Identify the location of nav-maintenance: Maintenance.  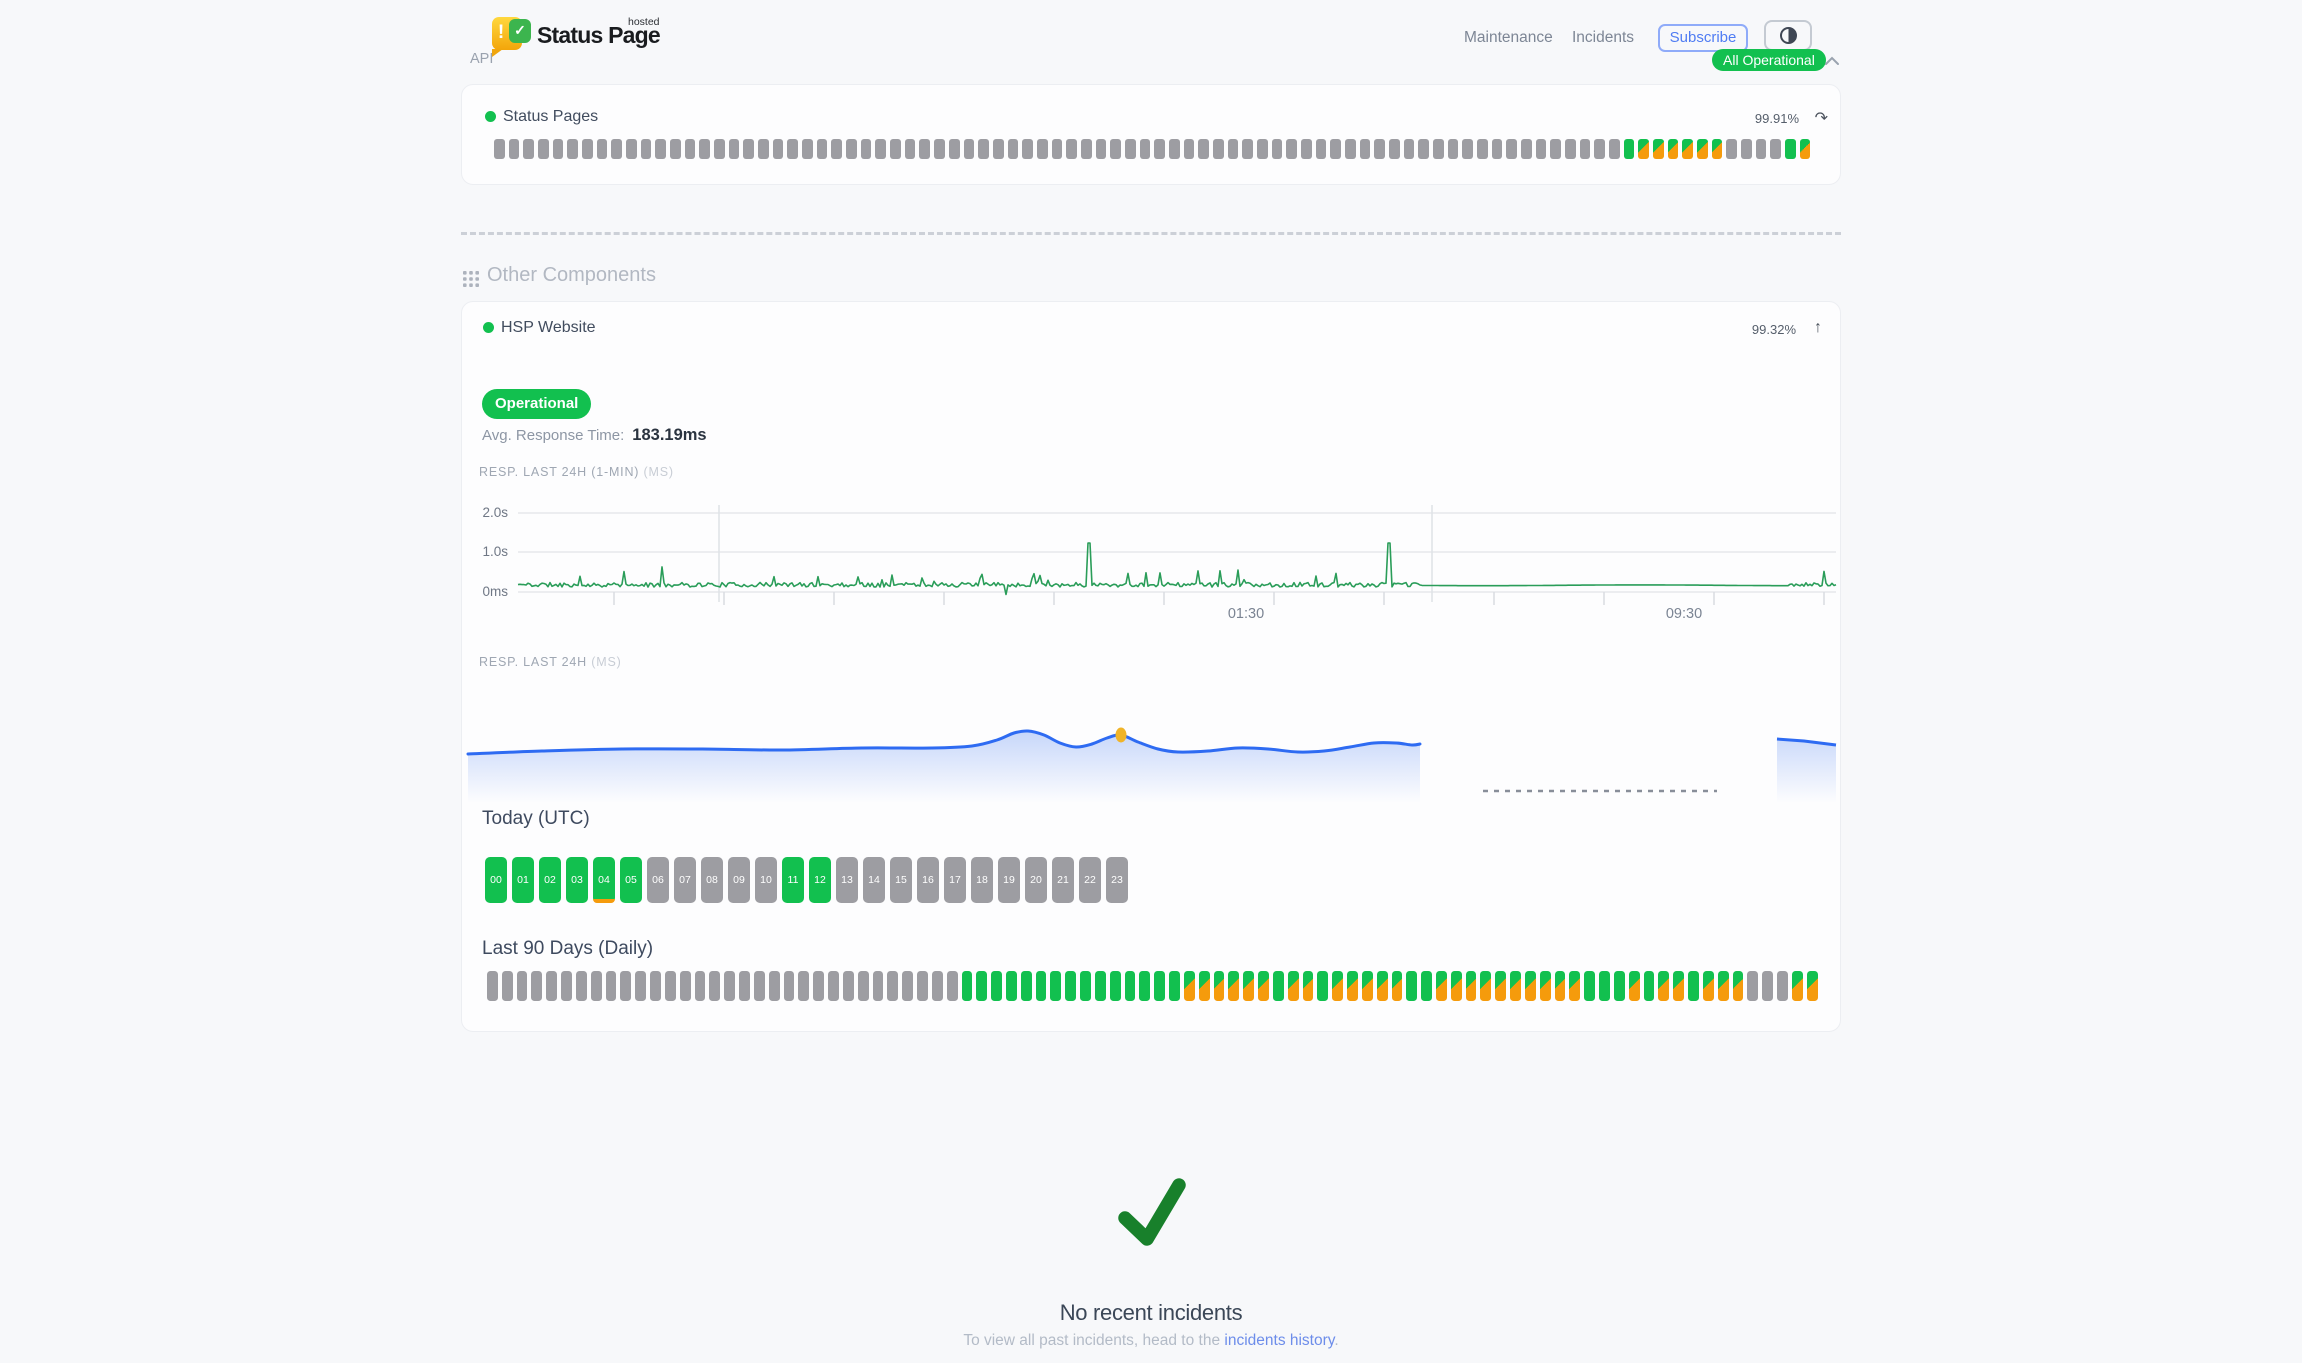
(1508, 37).